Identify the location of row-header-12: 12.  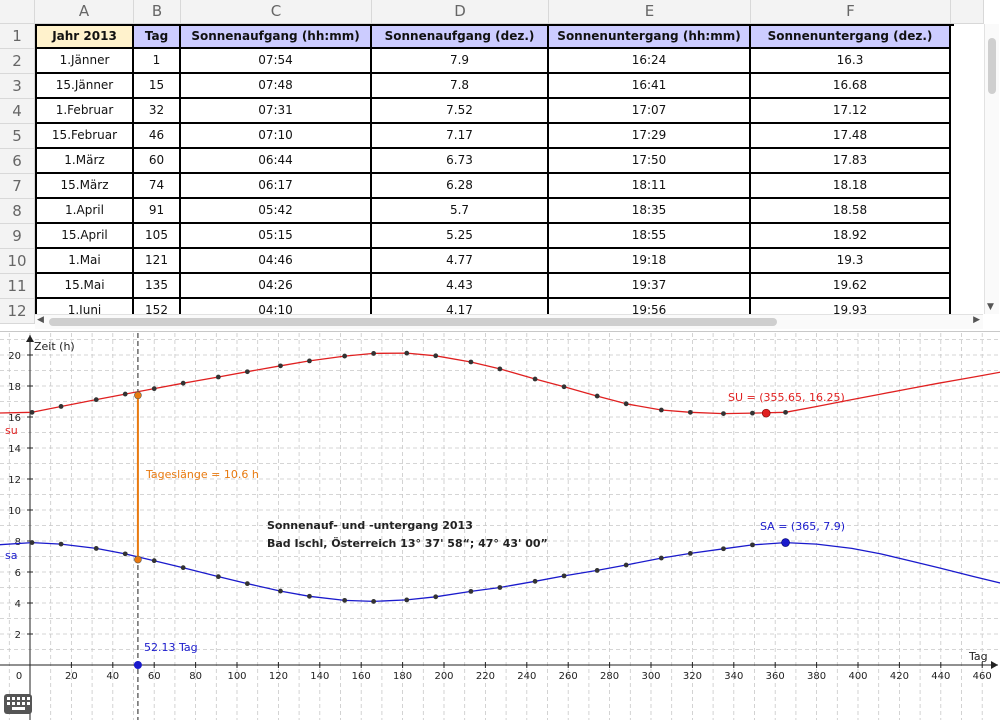
(17, 311).